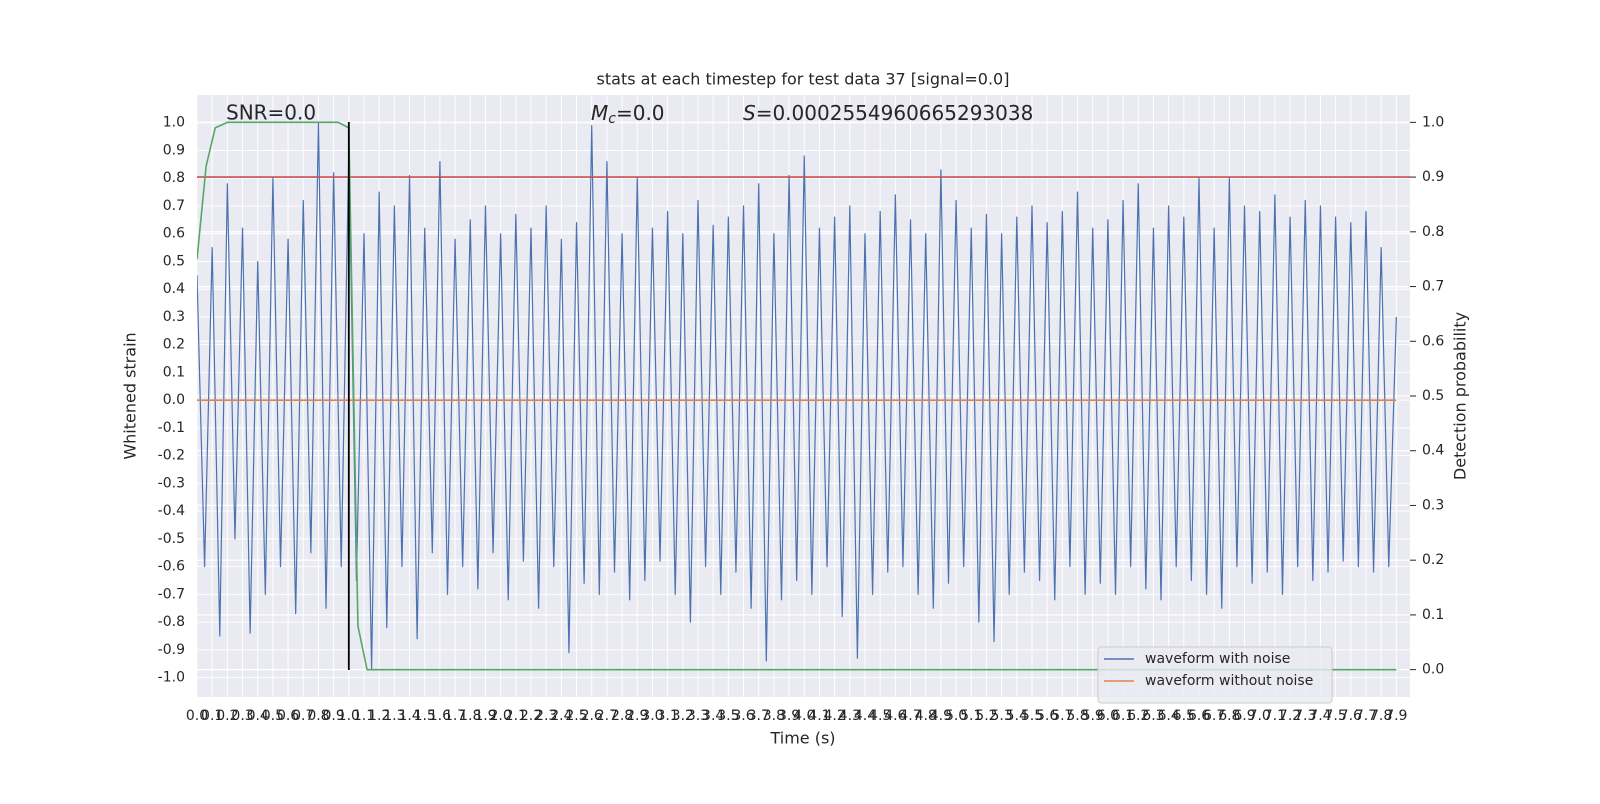 This screenshot has width=1600, height=804. What do you see at coordinates (926, 716) in the screenshot?
I see `x-tick-label: 4.8` at bounding box center [926, 716].